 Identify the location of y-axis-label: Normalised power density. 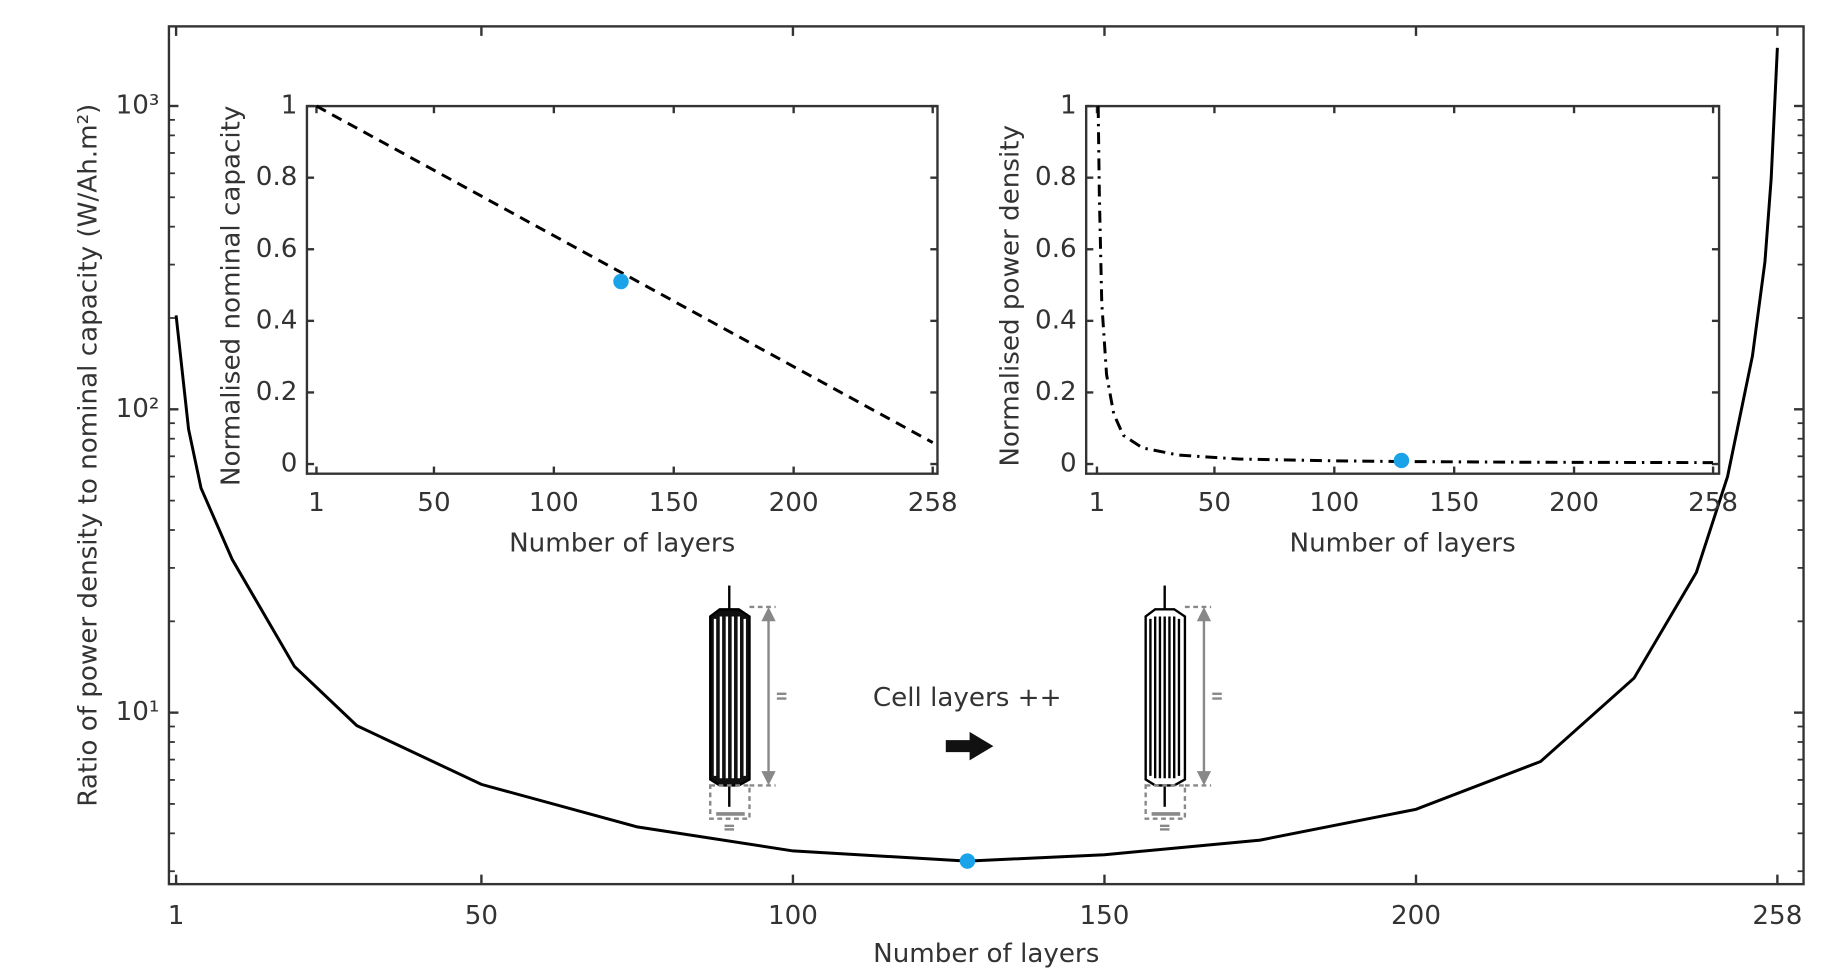
(1011, 296).